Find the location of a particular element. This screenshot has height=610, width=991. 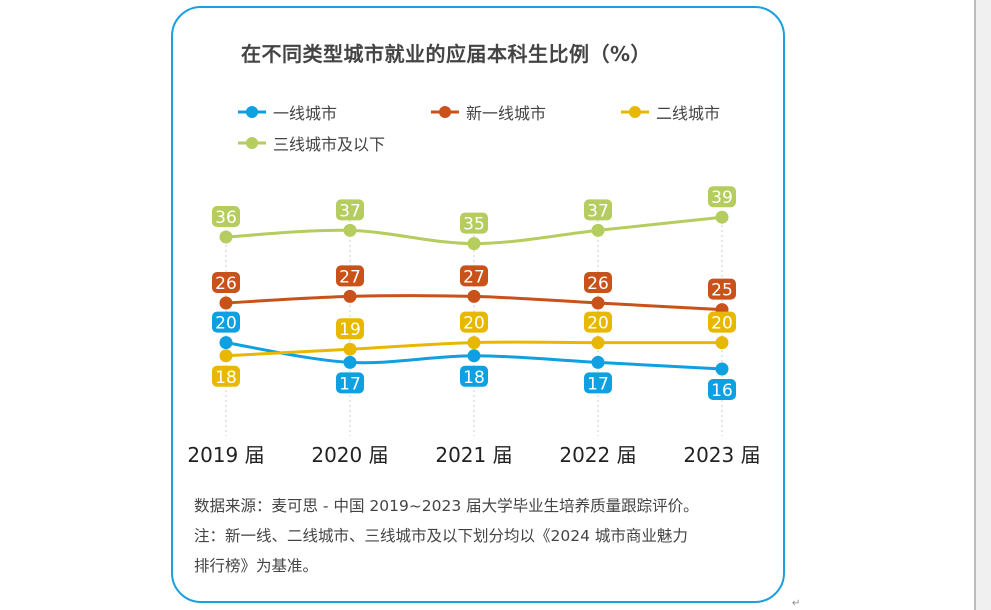

legend-label: 一线城市 is located at coordinates (305, 113).